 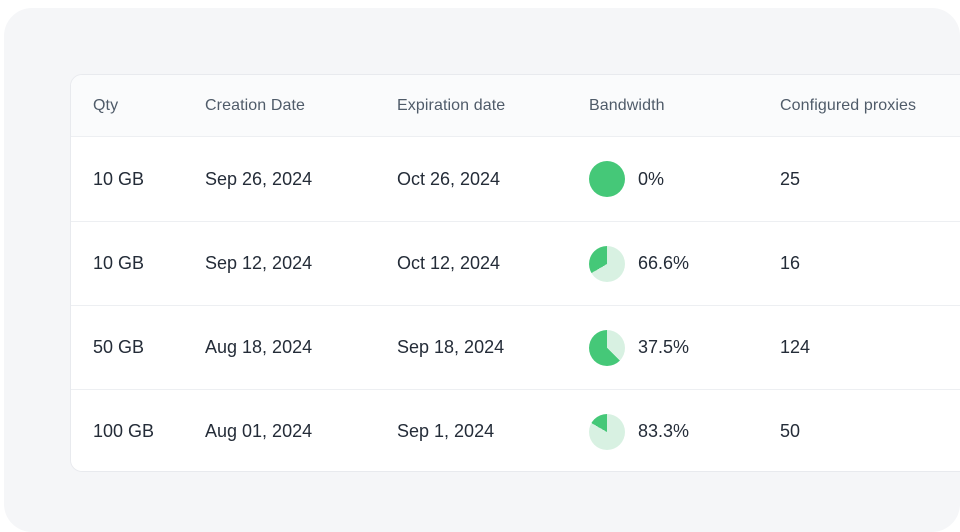 I want to click on column-header-creation-date: Creation Date, so click(x=255, y=105).